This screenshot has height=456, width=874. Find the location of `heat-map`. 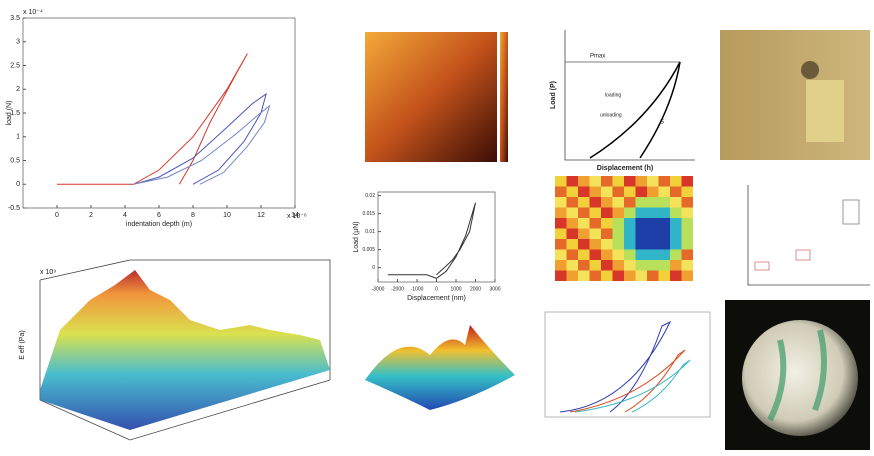

heat-map is located at coordinates (624, 228).